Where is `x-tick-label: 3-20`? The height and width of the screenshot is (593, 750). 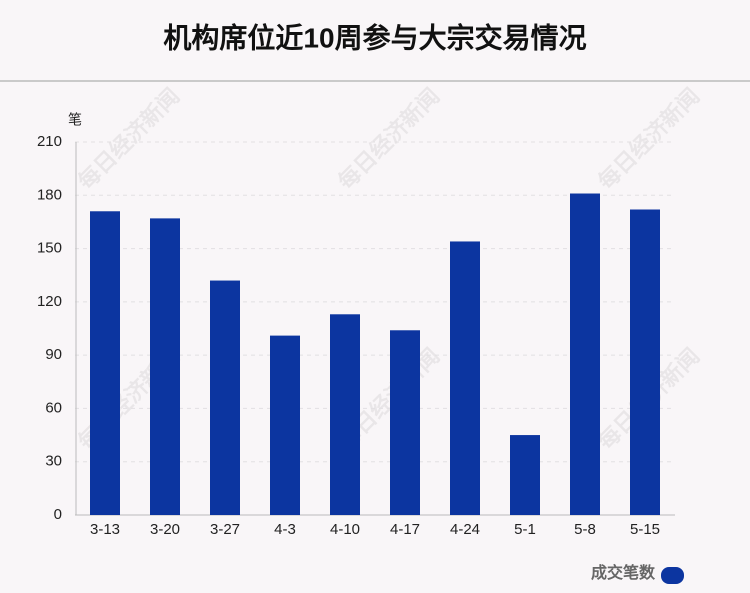
x-tick-label: 3-20 is located at coordinates (165, 529).